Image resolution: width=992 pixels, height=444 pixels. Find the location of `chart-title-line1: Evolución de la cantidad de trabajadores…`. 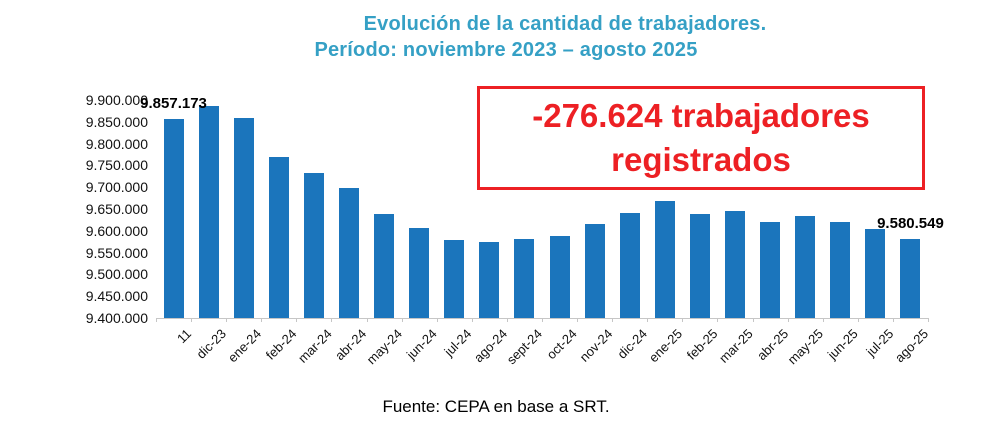

chart-title-line1: Evolución de la cantidad de trabajadores… is located at coordinates (565, 24).